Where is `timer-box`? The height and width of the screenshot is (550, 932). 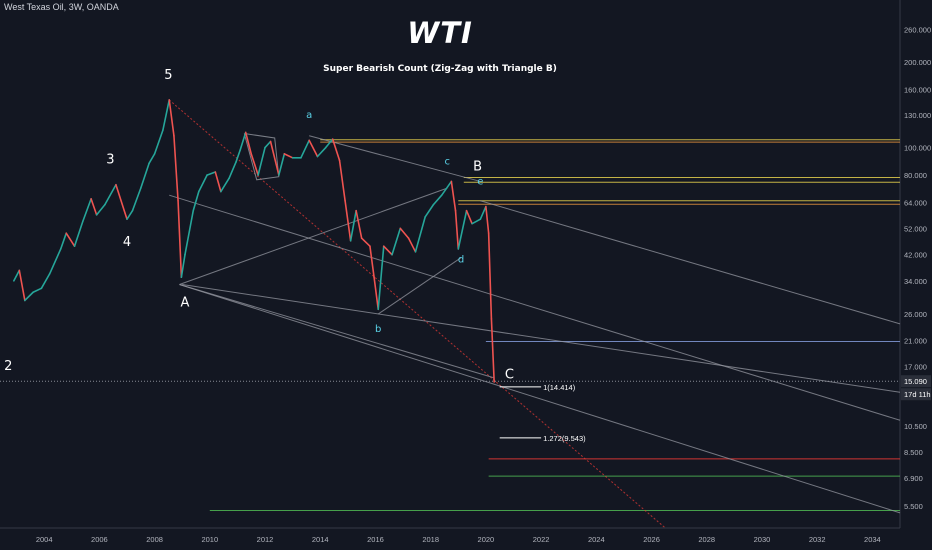 timer-box is located at coordinates (916, 394).